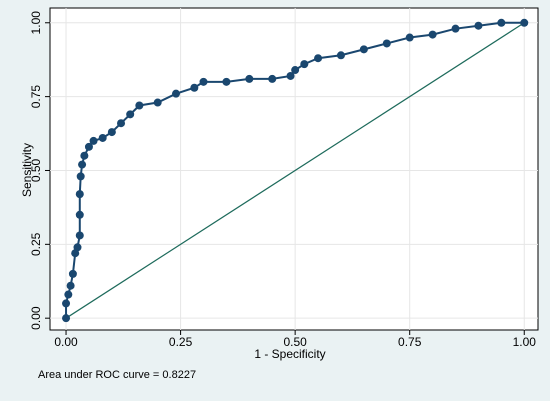  Describe the element at coordinates (36, 318) in the screenshot. I see `y-tick-label: 0.00` at that location.